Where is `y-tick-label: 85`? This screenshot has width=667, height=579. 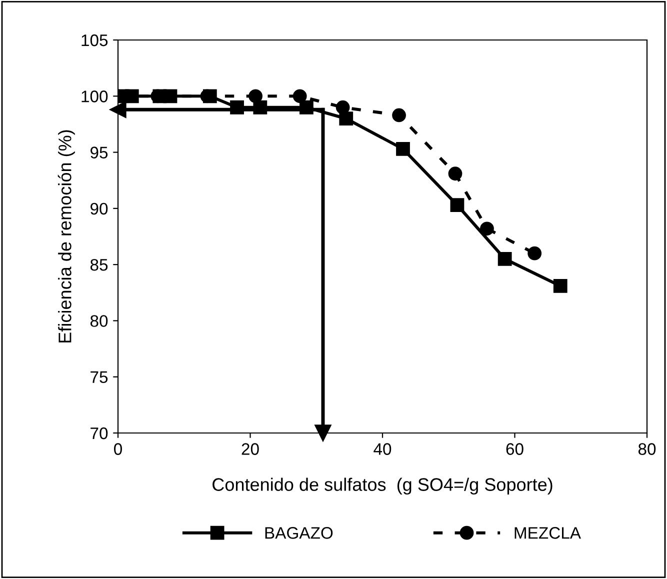
y-tick-label: 85 is located at coordinates (99, 264).